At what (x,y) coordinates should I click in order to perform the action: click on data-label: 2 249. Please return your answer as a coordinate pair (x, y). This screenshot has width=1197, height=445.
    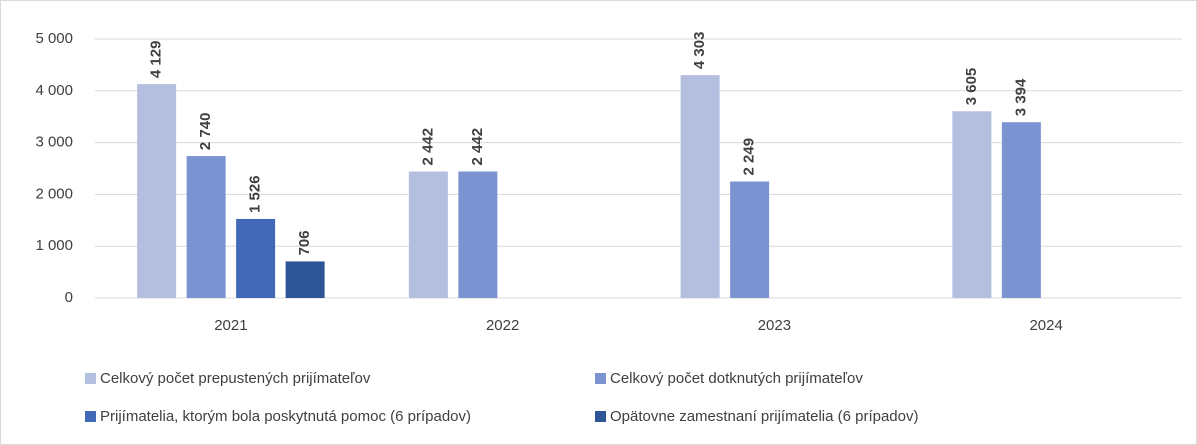
    Looking at the image, I should click on (749, 157).